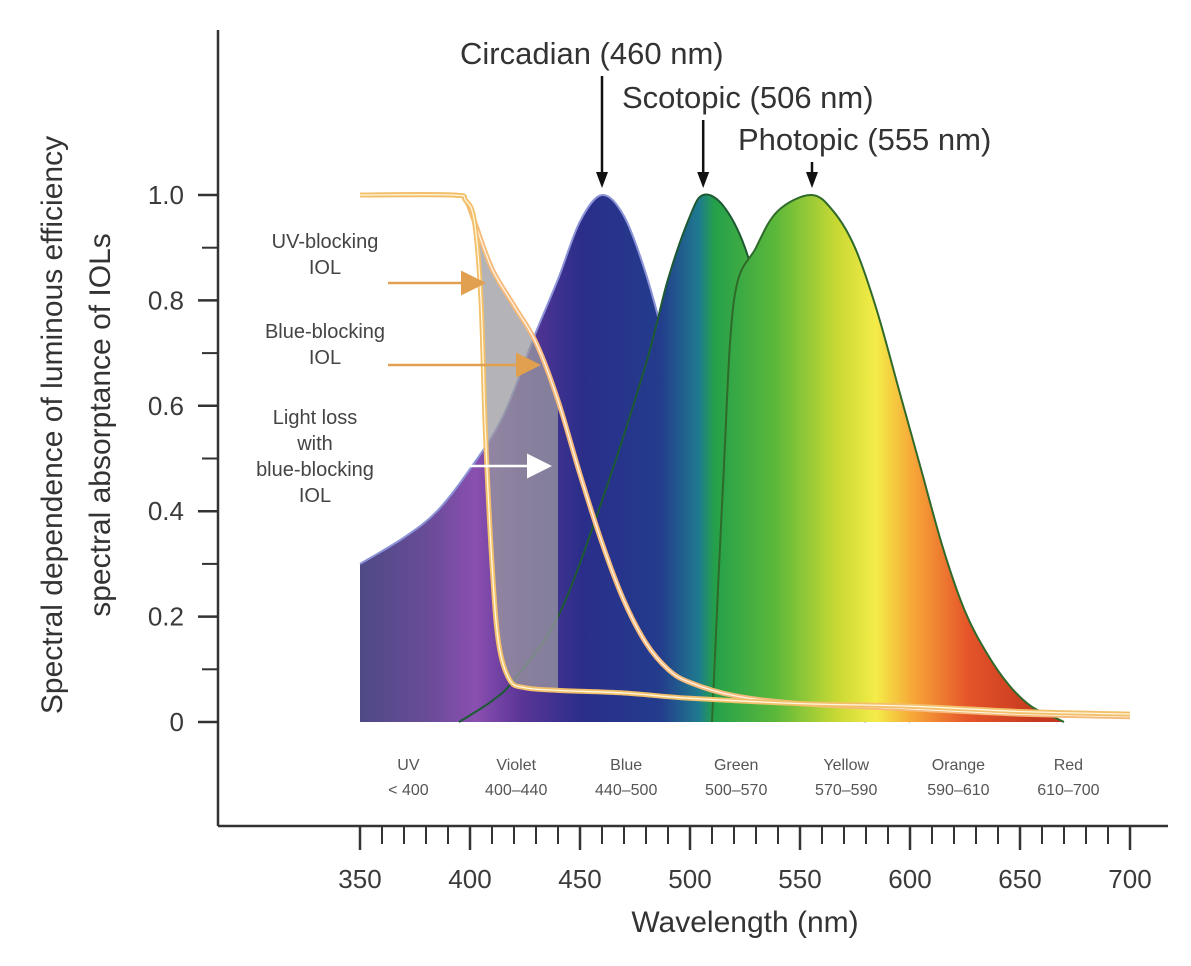  Describe the element at coordinates (689, 879) in the screenshot. I see `x-tick-label: 500` at that location.